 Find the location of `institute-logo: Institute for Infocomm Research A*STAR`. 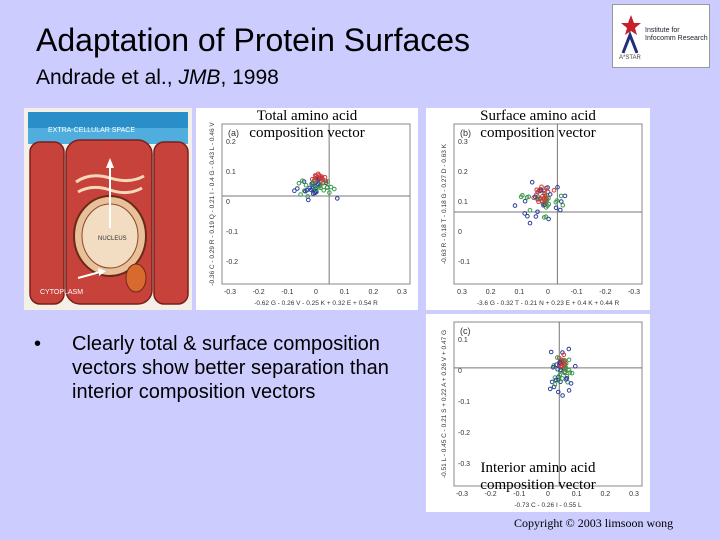

institute-logo: Institute for Infocomm Research A*STAR is located at coordinates (661, 36).